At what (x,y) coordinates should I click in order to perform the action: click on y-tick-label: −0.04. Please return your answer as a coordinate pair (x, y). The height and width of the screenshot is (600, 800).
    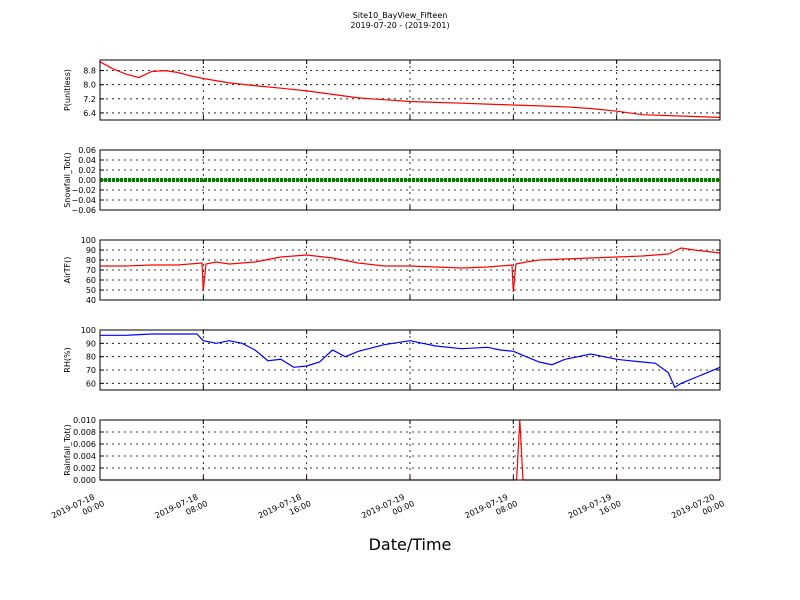
    Looking at the image, I should click on (83, 200).